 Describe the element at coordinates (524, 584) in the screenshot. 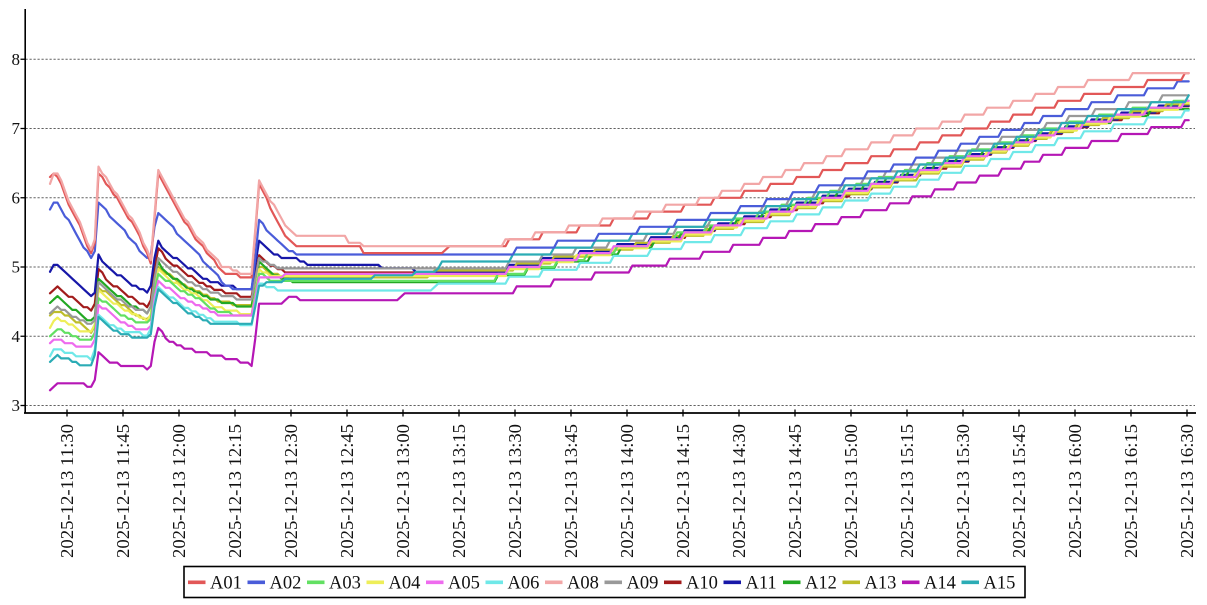

I see `svg-text: A06` at that location.